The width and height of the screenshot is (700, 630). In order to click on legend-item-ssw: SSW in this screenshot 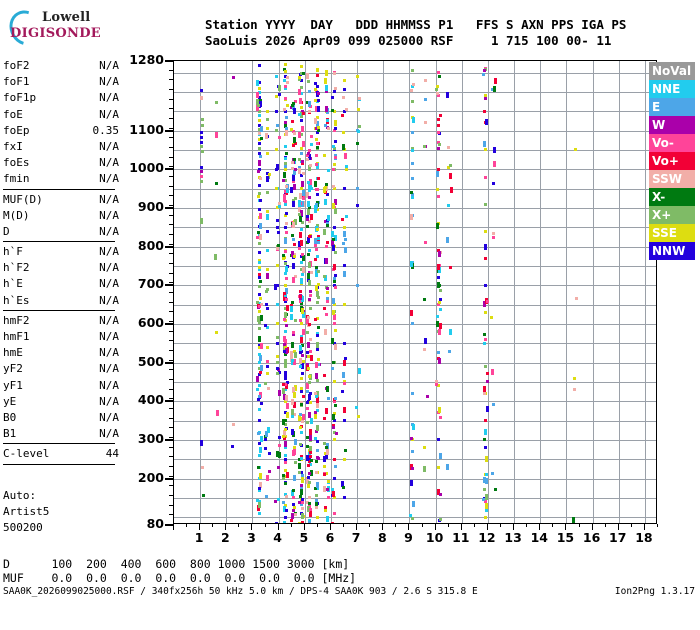, I will do `click(672, 179)`.